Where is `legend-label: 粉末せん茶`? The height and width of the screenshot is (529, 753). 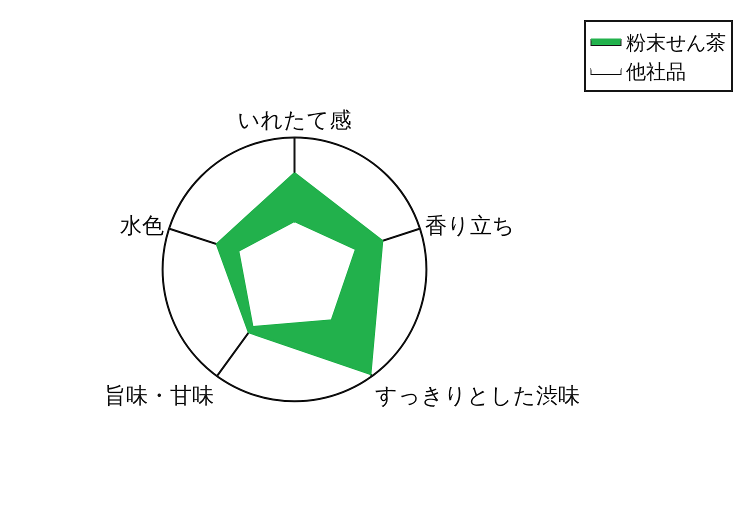 legend-label: 粉末せん茶 is located at coordinates (676, 42).